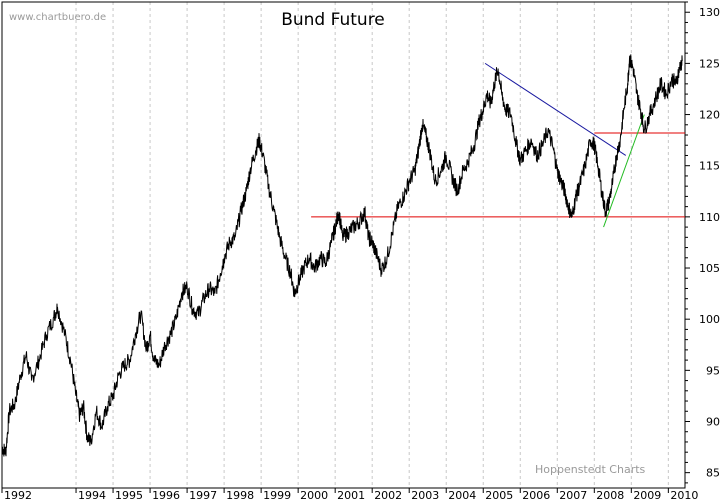 This screenshot has width=723, height=502. What do you see at coordinates (314, 495) in the screenshot?
I see `x-tick-label-2000: 2000` at bounding box center [314, 495].